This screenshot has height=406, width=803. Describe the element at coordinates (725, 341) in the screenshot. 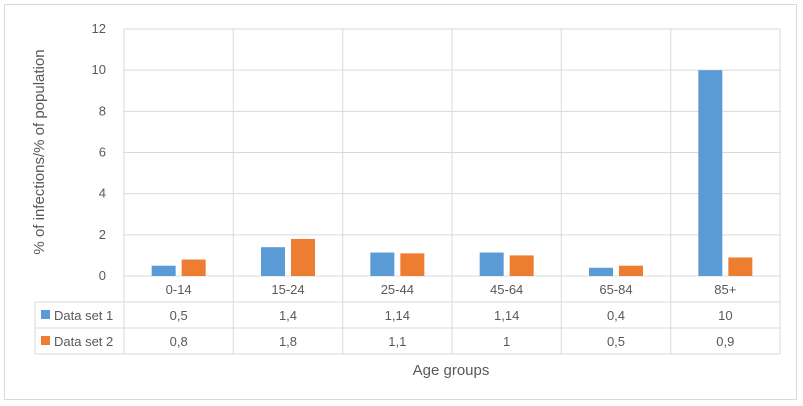

I see `table-value-cell: 0,9` at that location.